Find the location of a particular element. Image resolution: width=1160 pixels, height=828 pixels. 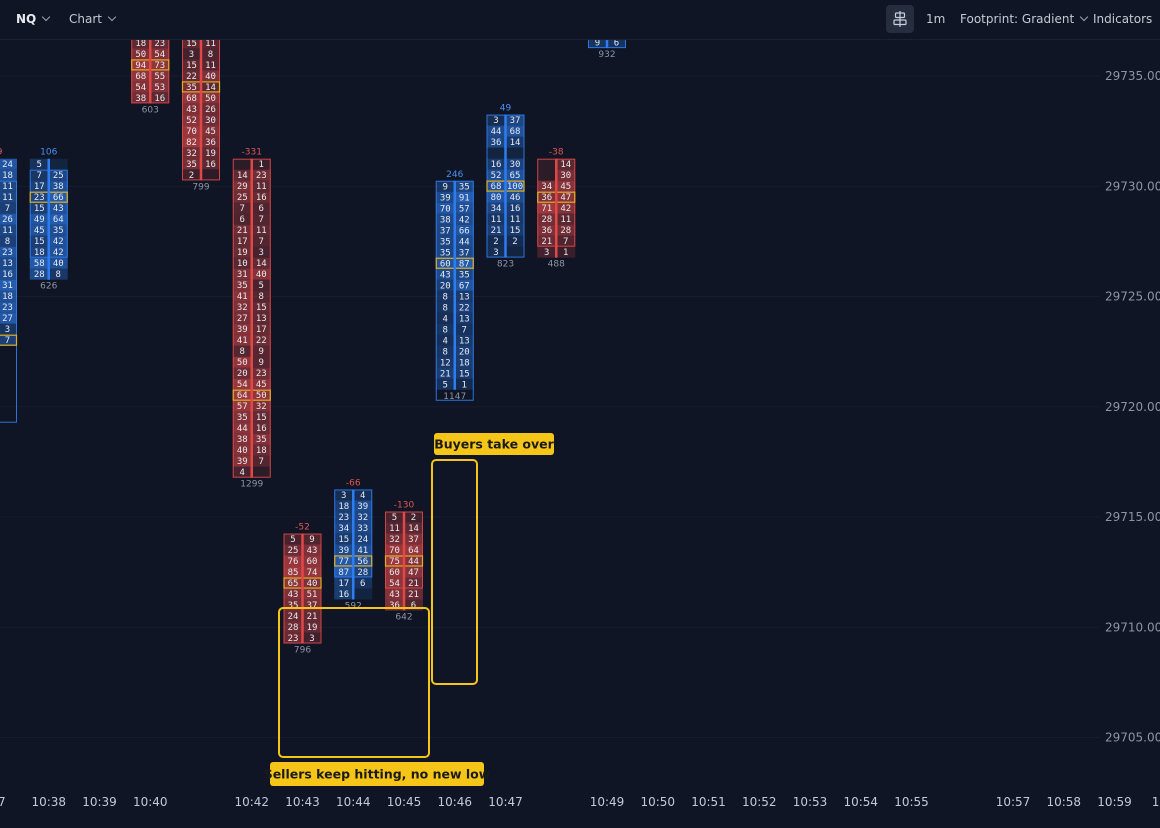

ask-volume: 66 is located at coordinates (464, 231).